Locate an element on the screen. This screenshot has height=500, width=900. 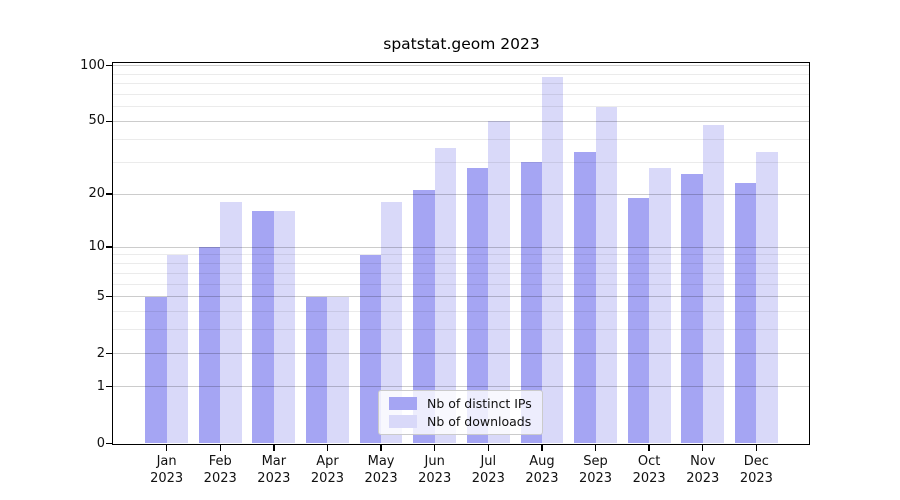
legend-swatch-distinct-ips is located at coordinates (403, 403).